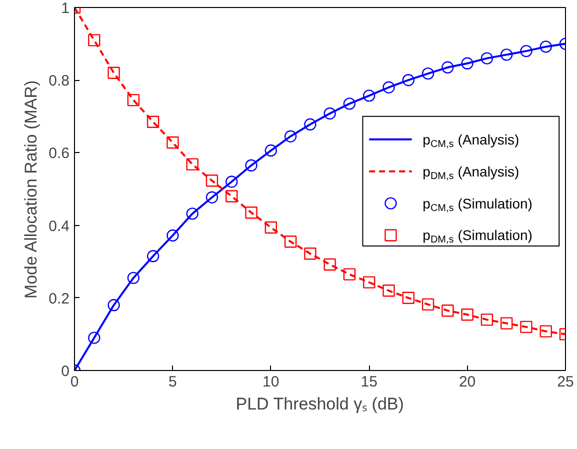 Image resolution: width=577 pixels, height=449 pixels. Describe the element at coordinates (467, 382) in the screenshot. I see `x-tick-label: 20` at that location.